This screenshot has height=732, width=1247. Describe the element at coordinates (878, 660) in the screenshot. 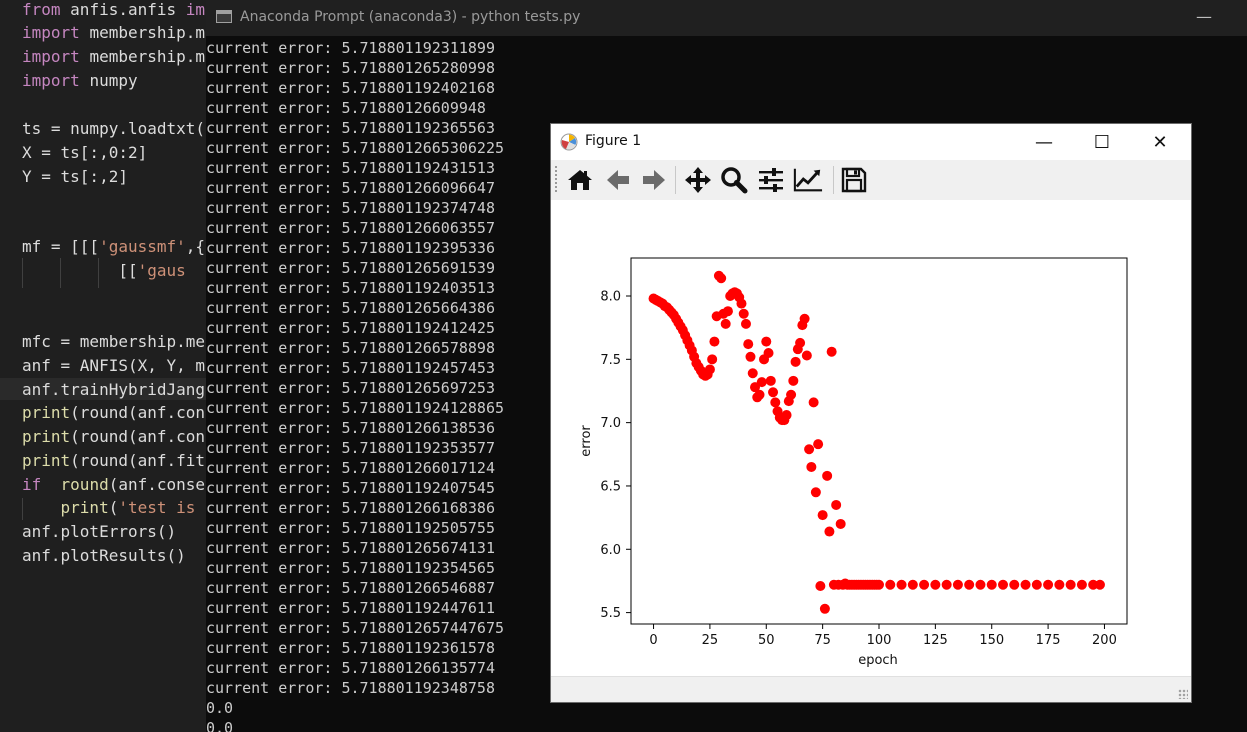

I see `x-axis-label: epoch` at that location.